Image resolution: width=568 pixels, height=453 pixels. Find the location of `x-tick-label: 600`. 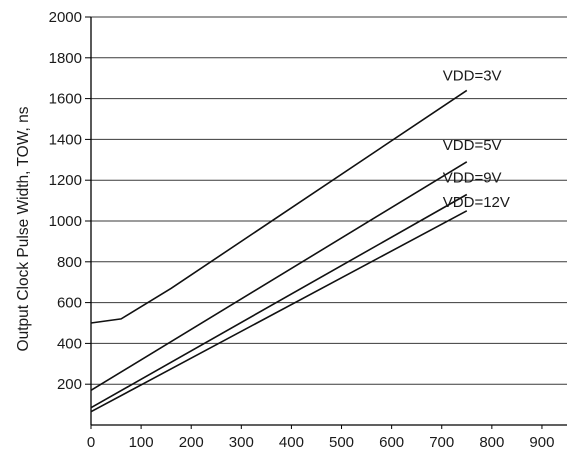

x-tick-label: 600 is located at coordinates (391, 442).